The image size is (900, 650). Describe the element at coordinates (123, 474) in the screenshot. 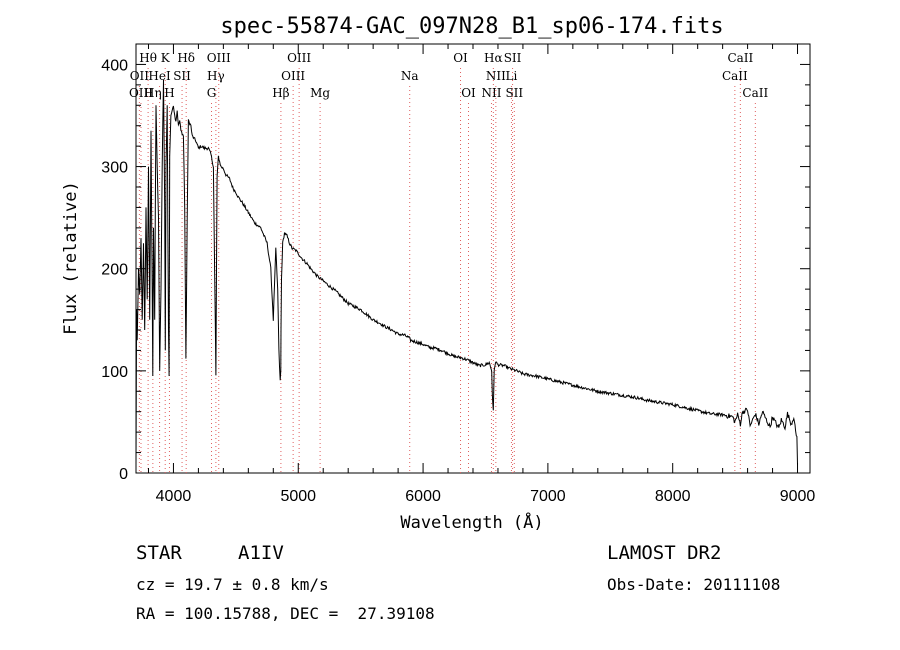

I see `y-tick-label: 0` at that location.